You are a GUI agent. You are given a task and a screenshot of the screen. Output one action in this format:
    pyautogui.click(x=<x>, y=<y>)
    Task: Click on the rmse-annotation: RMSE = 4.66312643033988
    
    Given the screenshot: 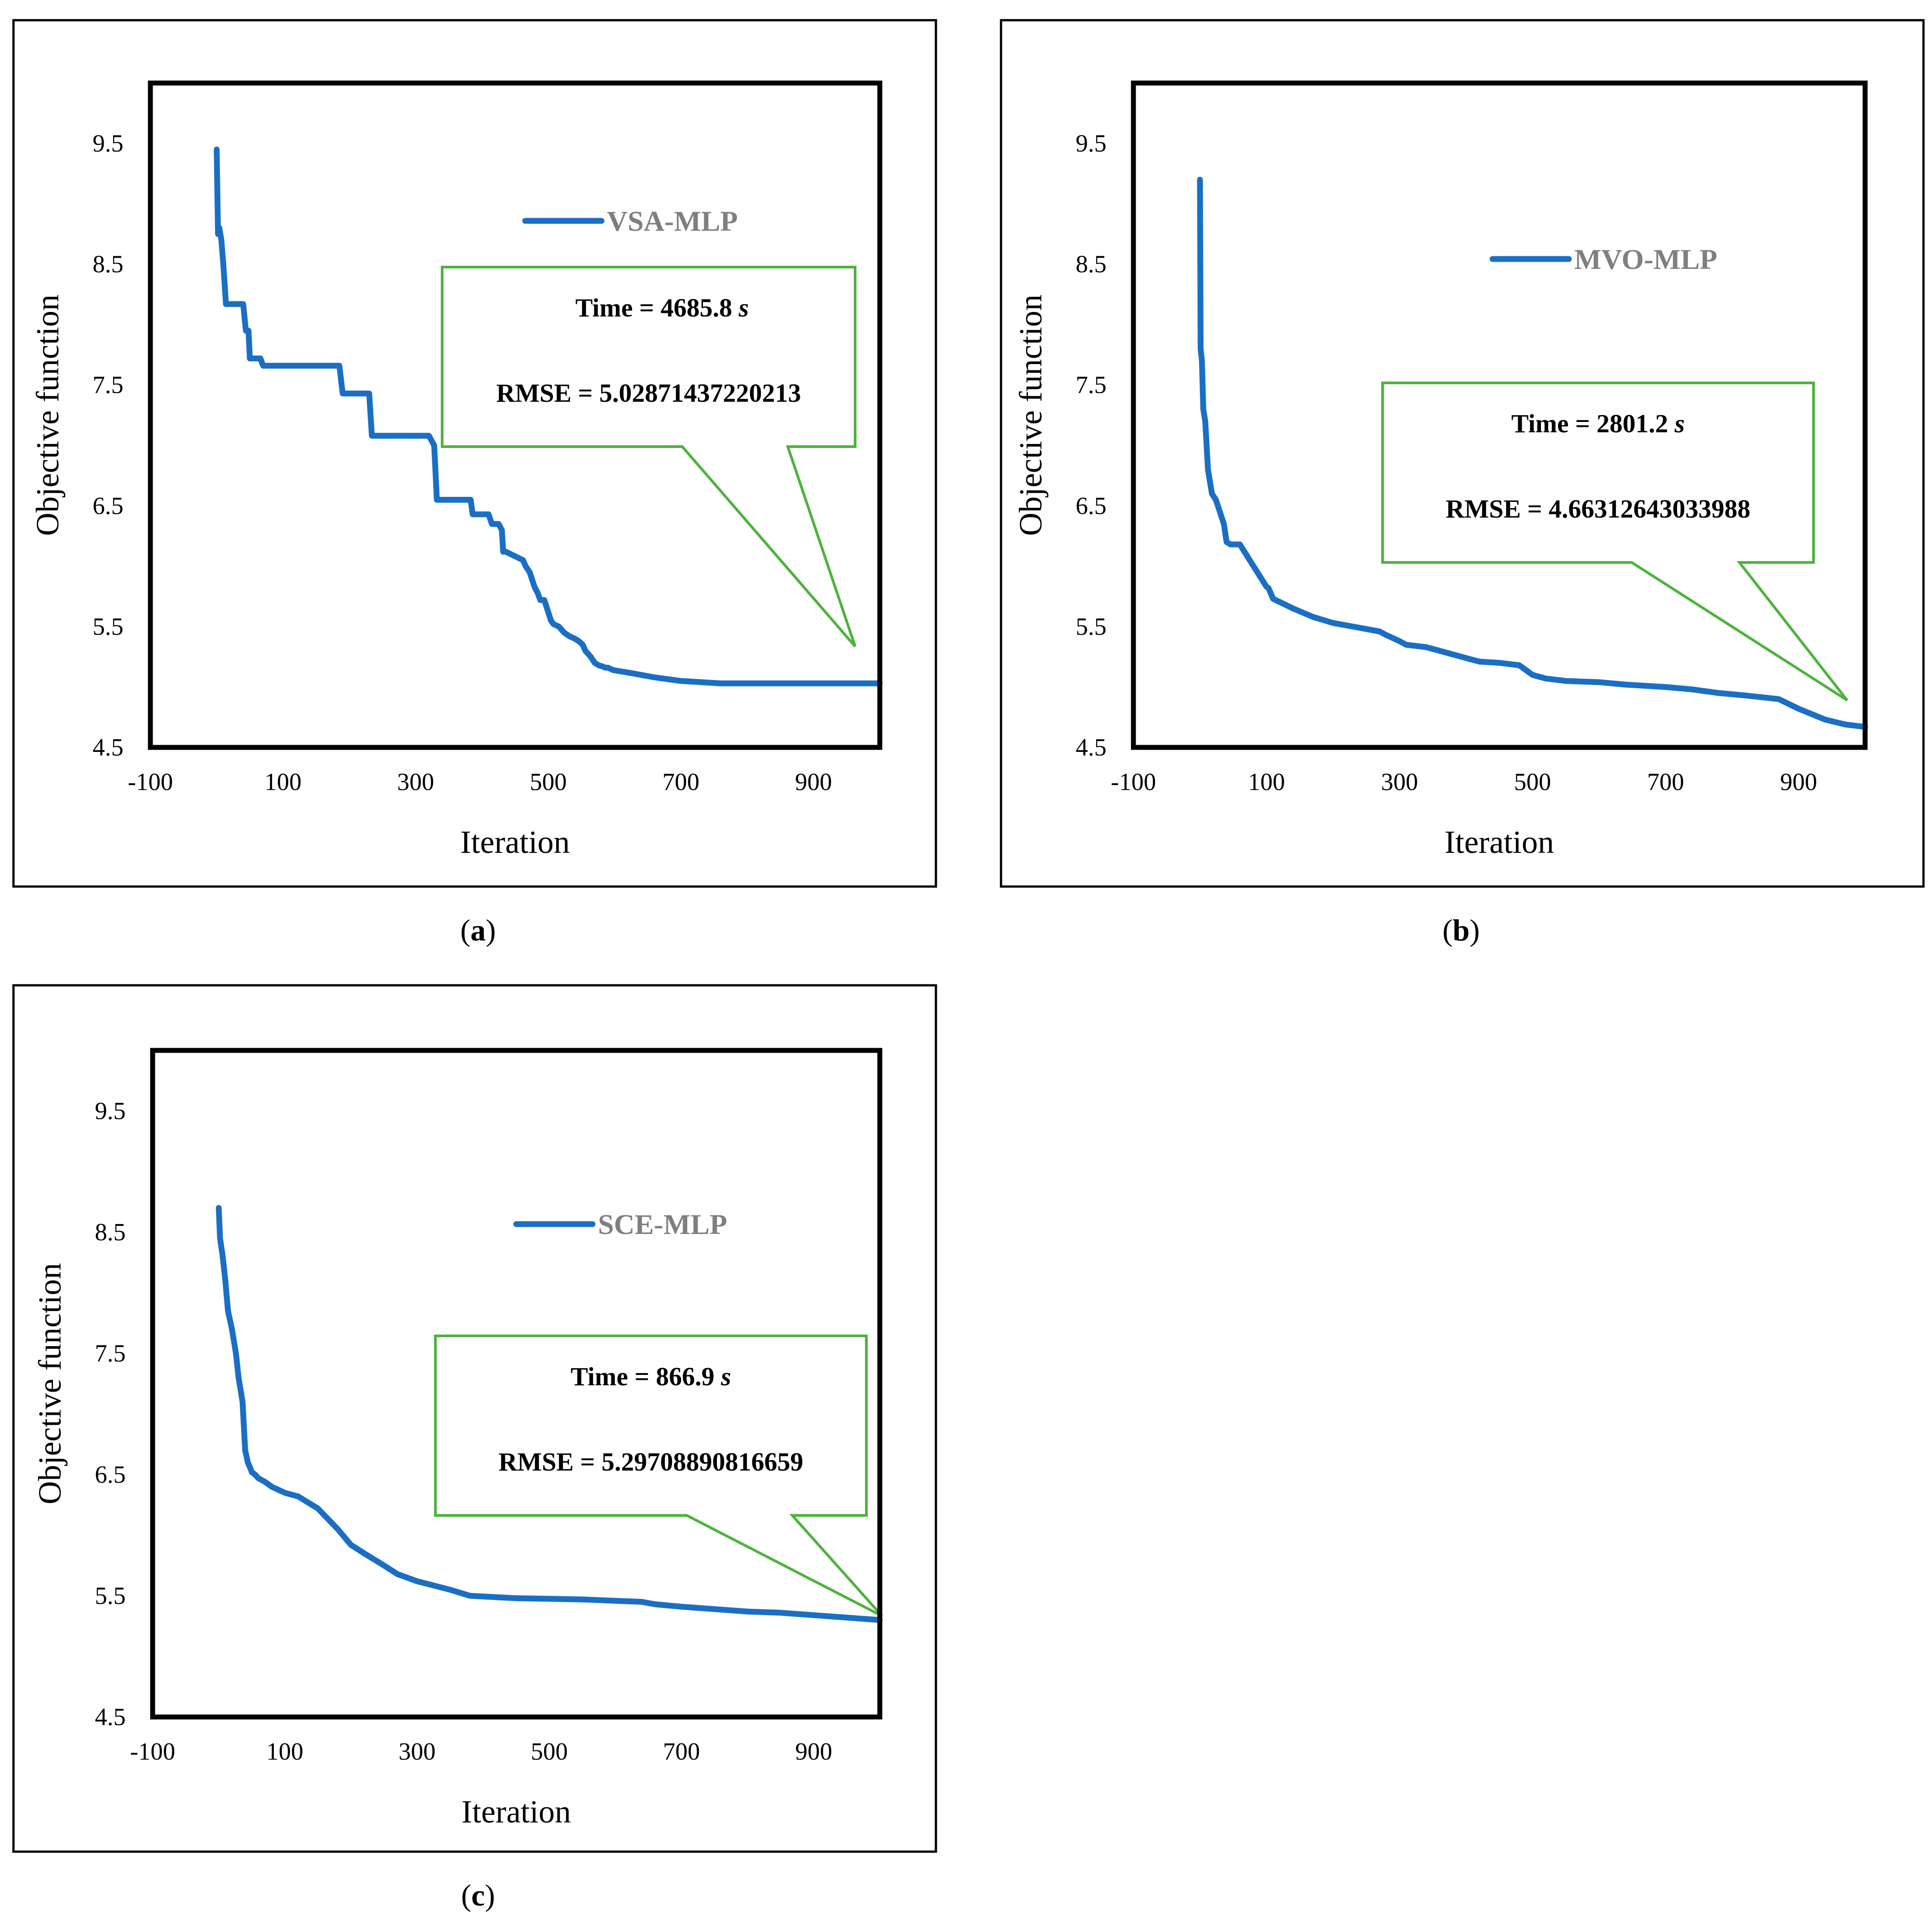 What is the action you would take?
    pyautogui.click(x=1597, y=509)
    